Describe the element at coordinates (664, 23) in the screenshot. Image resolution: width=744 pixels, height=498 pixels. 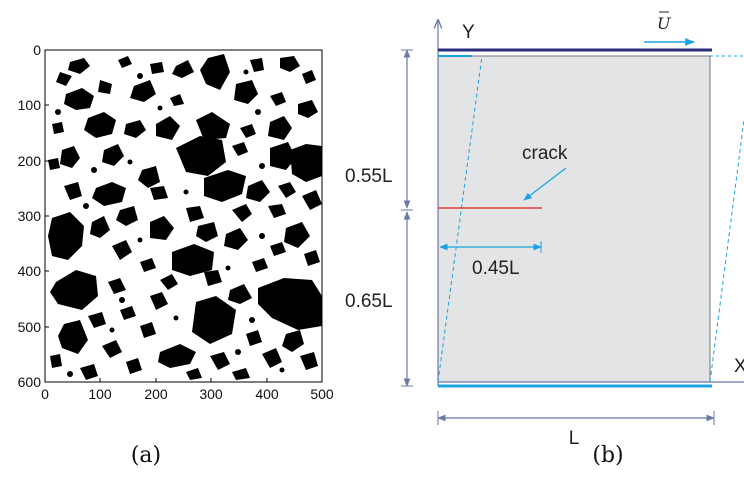
I see `displacement-label: U` at that location.